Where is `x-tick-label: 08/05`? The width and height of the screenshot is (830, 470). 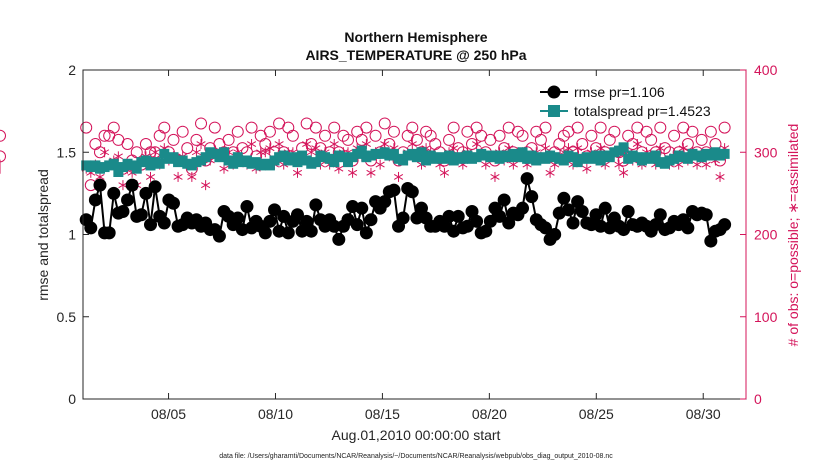 x-tick-label: 08/05 is located at coordinates (168, 414).